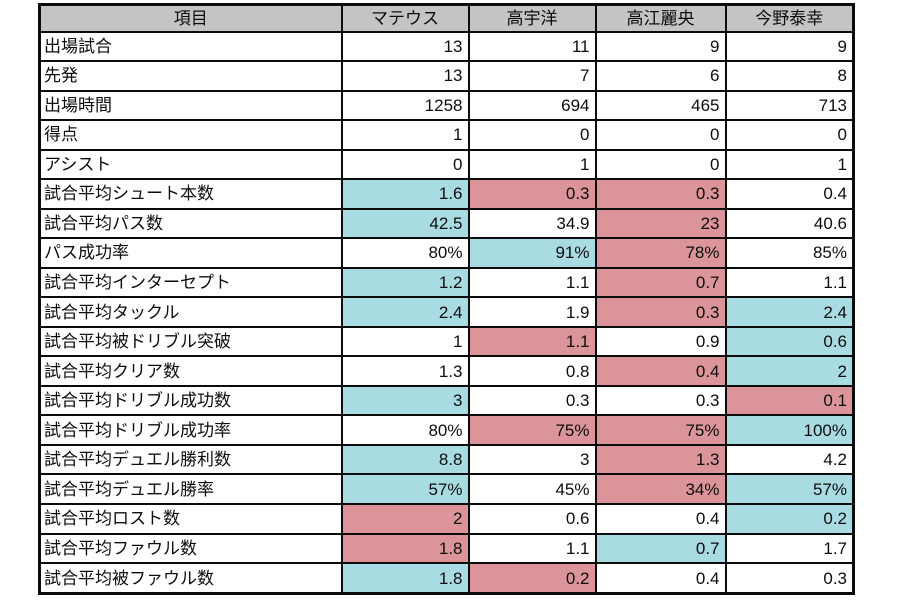 This screenshot has width=900, height=600. I want to click on stat-cell: 0.2, so click(532, 578).